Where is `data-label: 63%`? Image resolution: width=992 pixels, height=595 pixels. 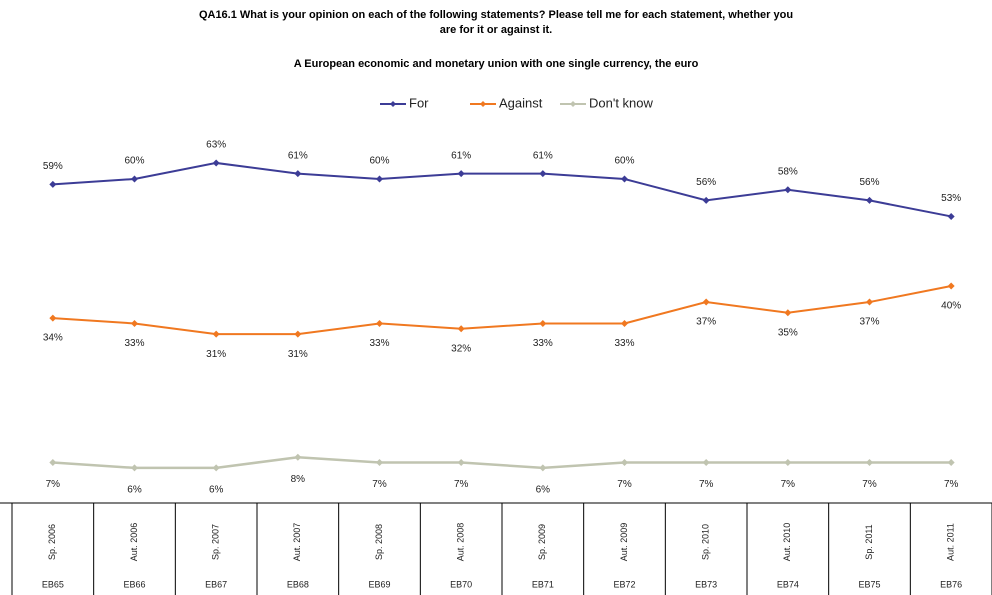
data-label: 63% is located at coordinates (216, 145).